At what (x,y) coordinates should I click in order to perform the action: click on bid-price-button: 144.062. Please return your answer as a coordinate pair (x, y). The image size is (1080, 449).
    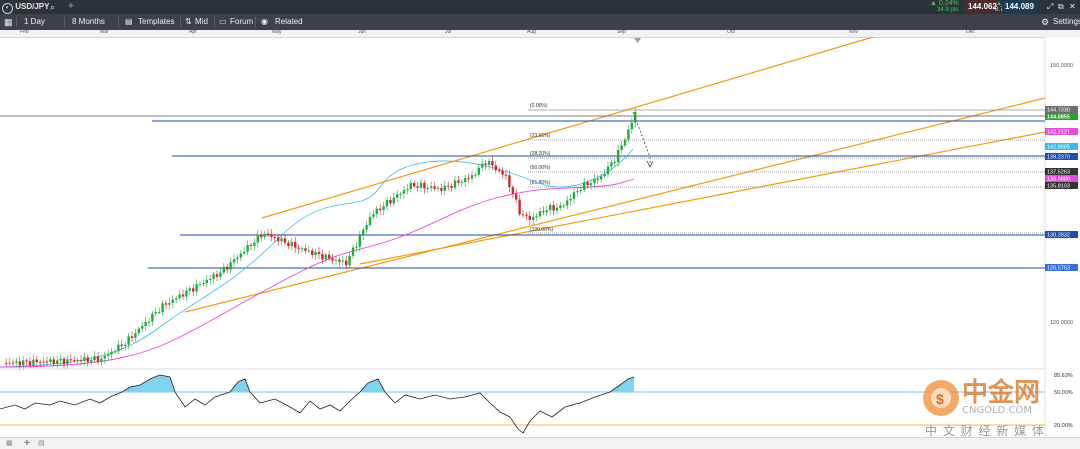
    Looking at the image, I should click on (982, 7).